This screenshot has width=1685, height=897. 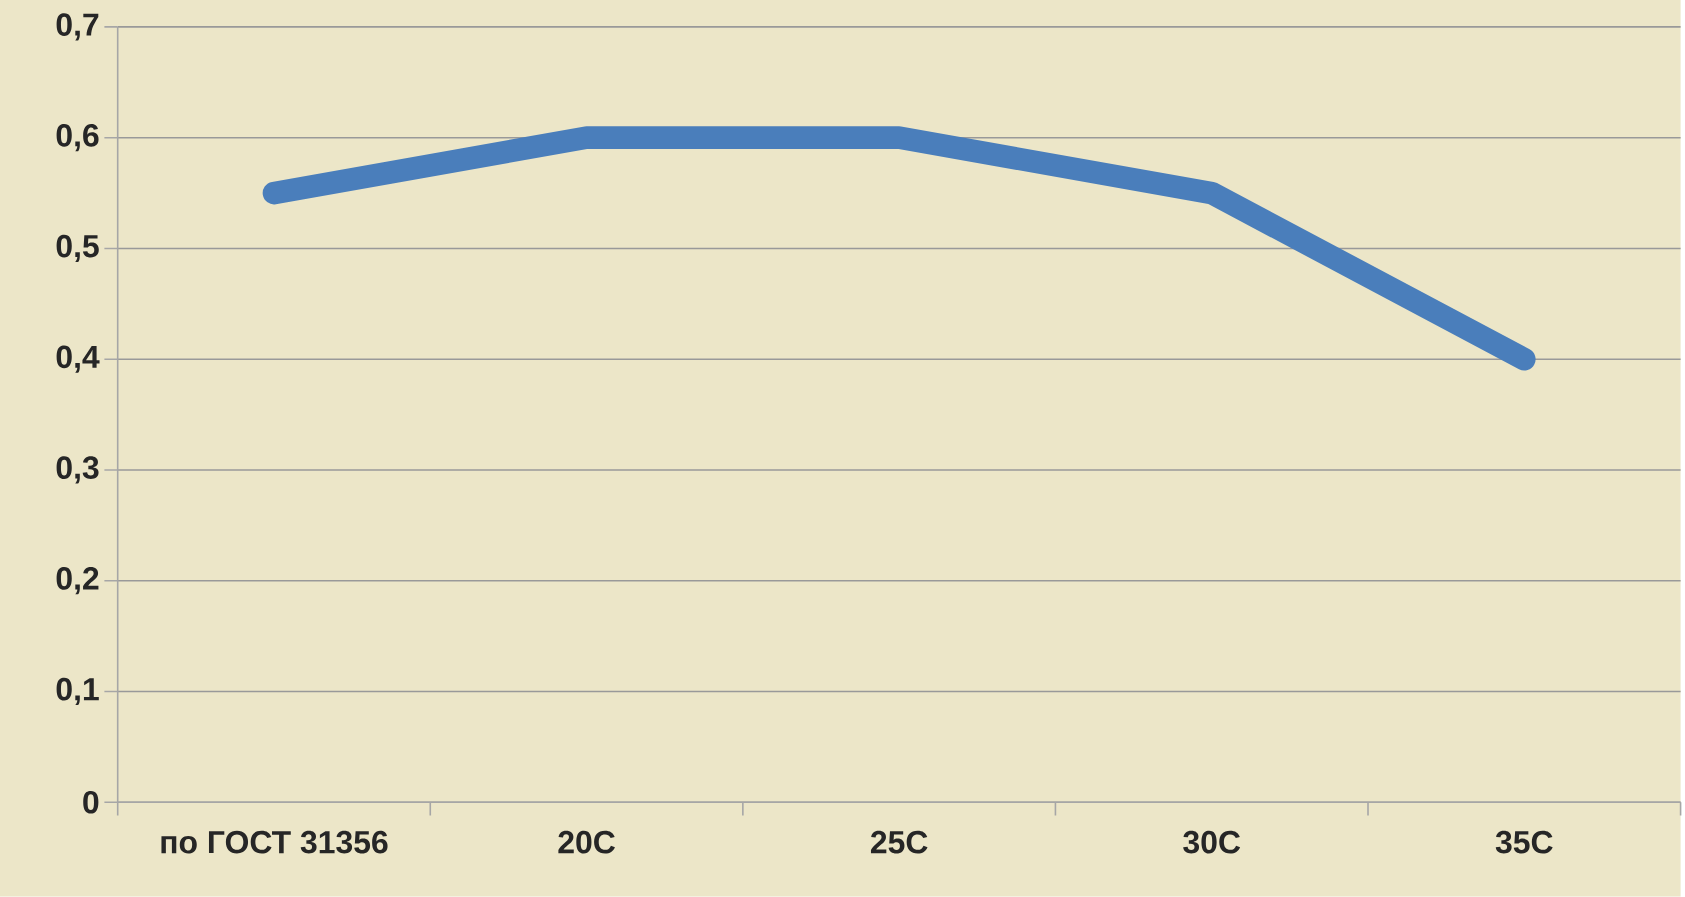 I want to click on y-tick-label: 0,2, so click(x=77, y=581).